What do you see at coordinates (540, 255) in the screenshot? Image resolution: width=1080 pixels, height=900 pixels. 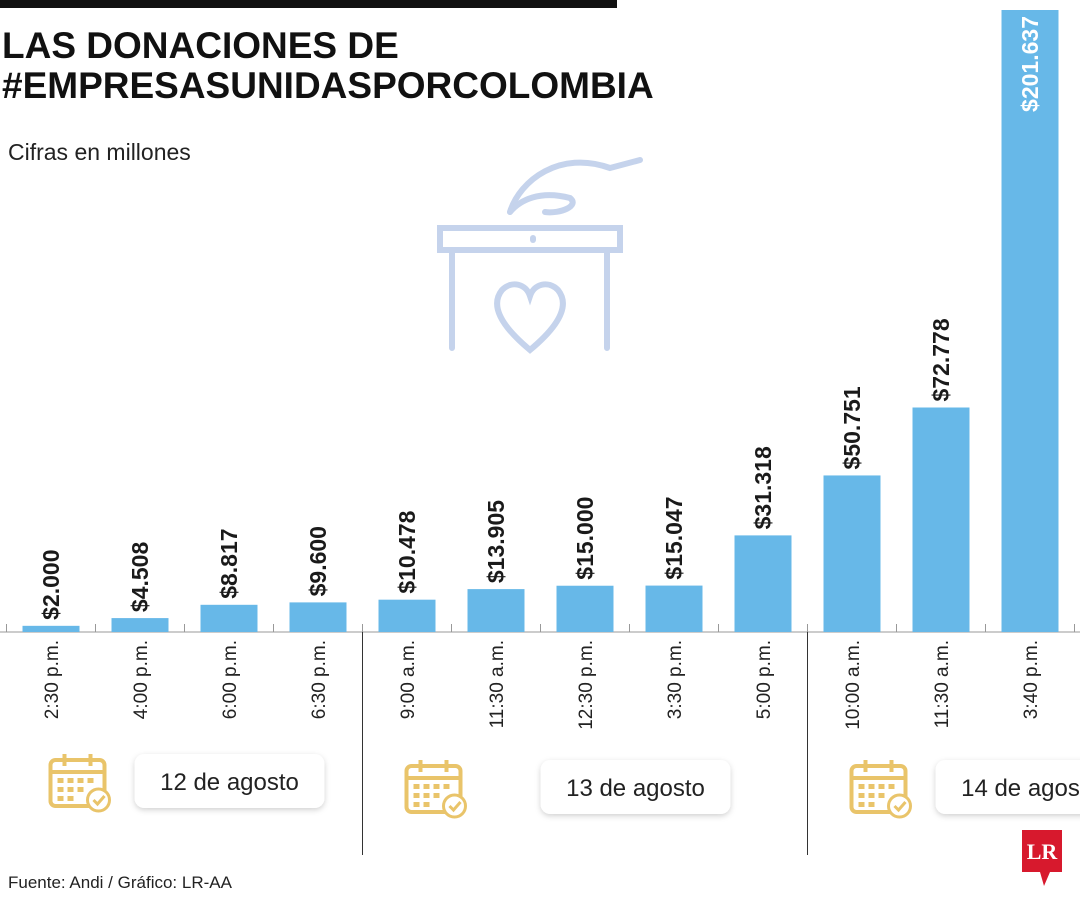 I see `donation-icon` at bounding box center [540, 255].